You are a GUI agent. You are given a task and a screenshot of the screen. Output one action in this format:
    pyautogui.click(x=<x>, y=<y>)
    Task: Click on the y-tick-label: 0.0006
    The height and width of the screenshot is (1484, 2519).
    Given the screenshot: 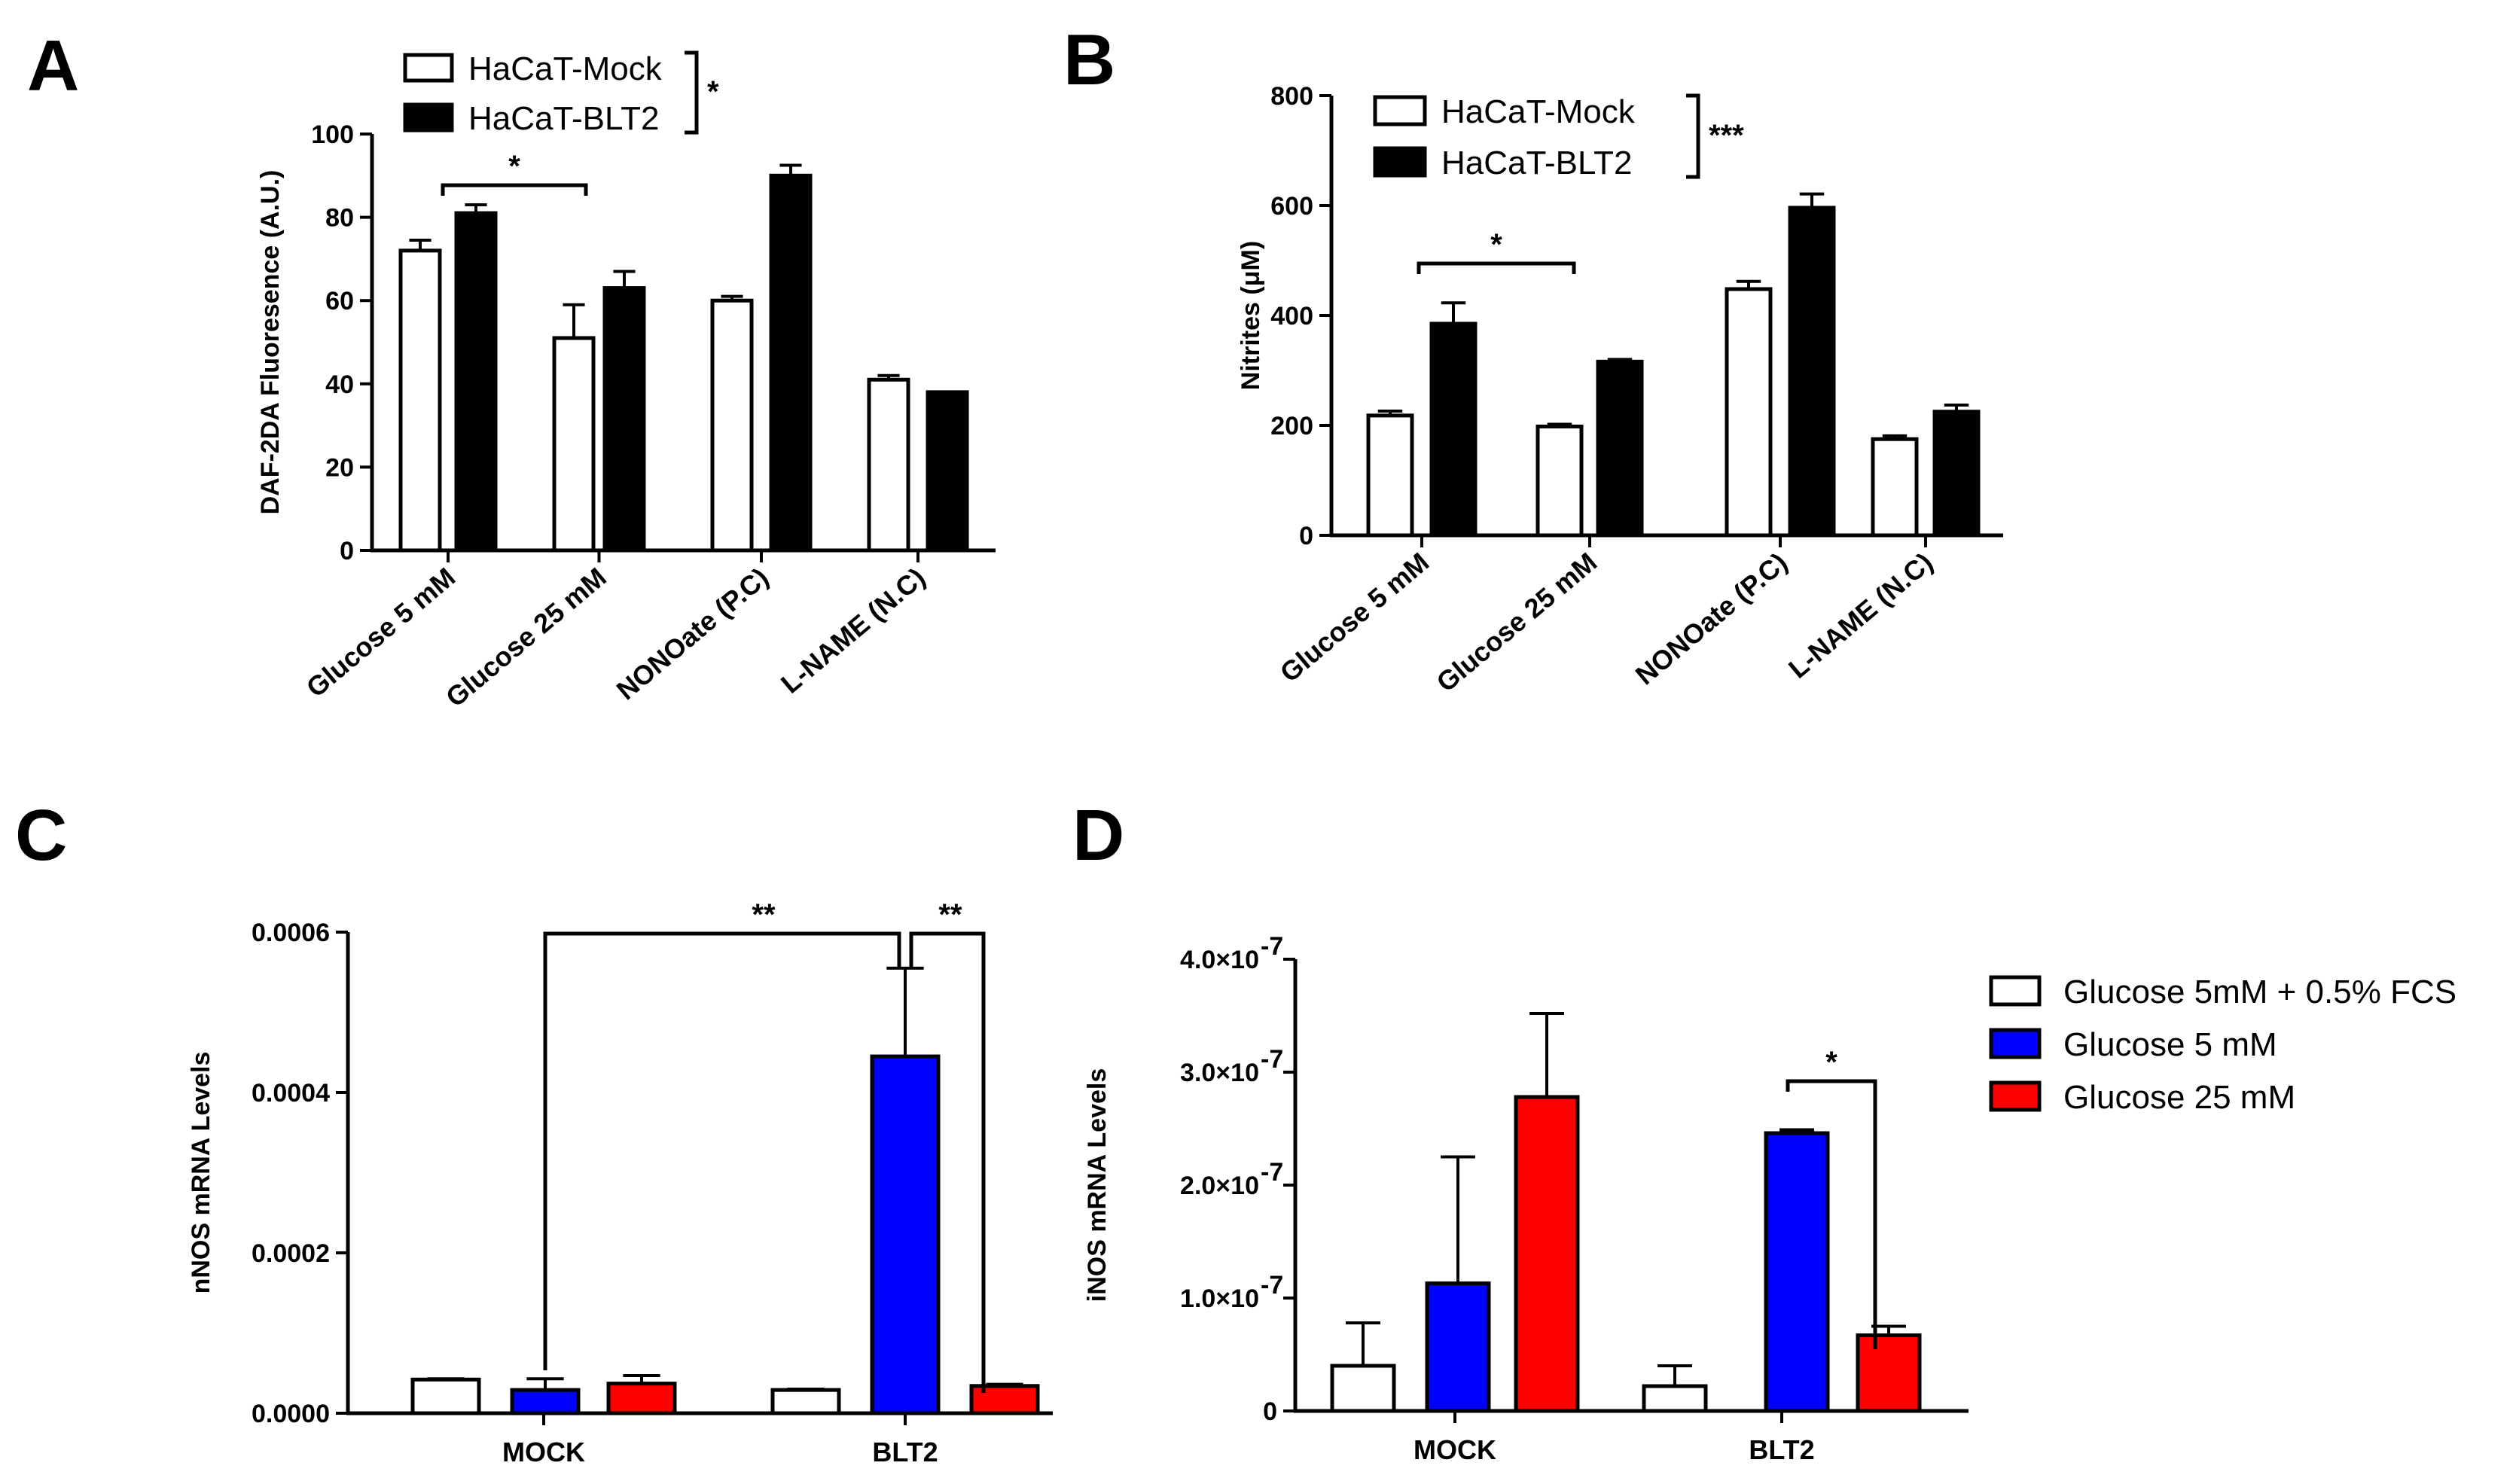 What is the action you would take?
    pyautogui.click(x=291, y=933)
    